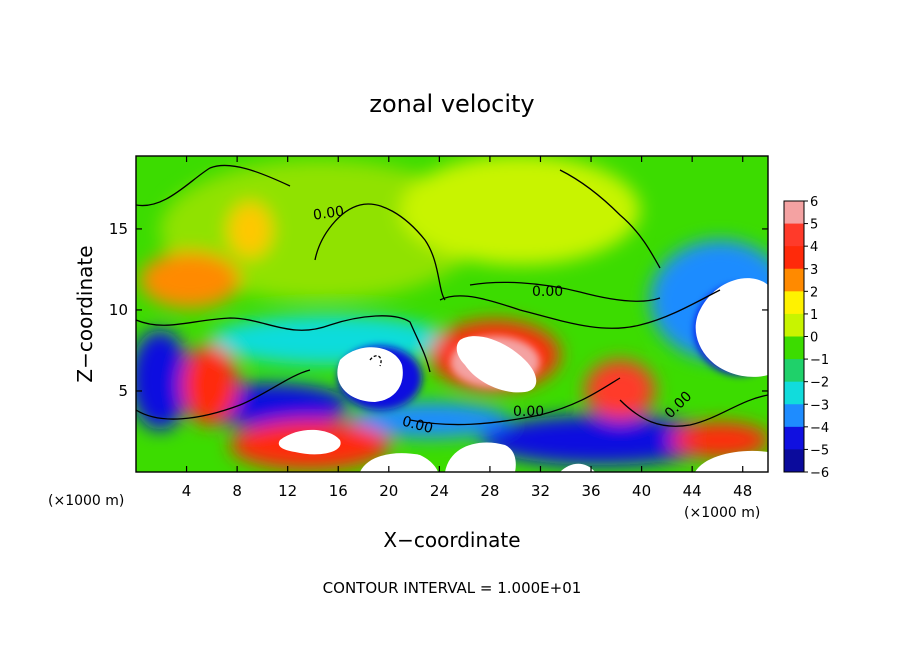  What do you see at coordinates (819, 473) in the screenshot?
I see `colorbar-label: −6` at bounding box center [819, 473].